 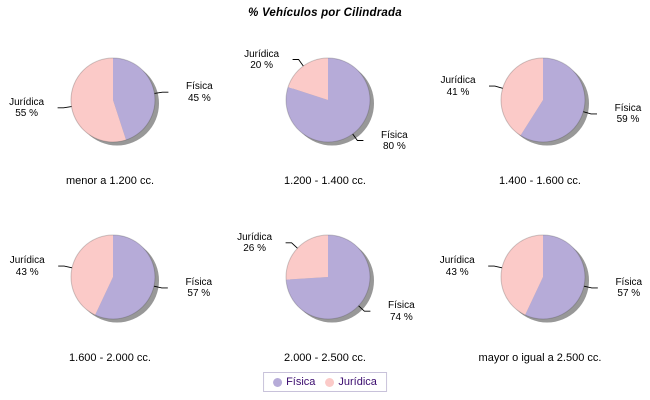 I want to click on pie-cell-1: Física 45 % Jurídica 55 % menor a 1.200 cc., so click(x=110, y=116).